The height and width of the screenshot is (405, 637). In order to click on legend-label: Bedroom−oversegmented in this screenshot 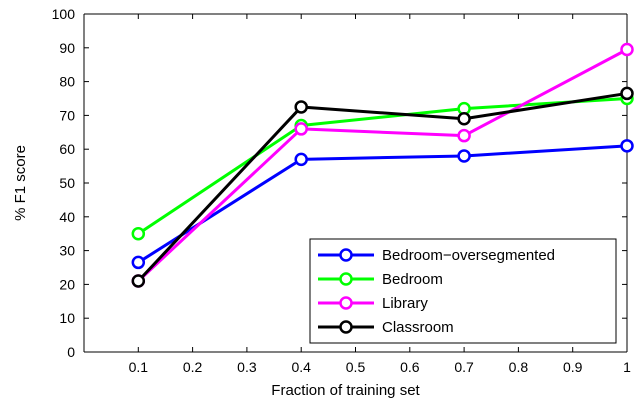, I will do `click(468, 255)`.